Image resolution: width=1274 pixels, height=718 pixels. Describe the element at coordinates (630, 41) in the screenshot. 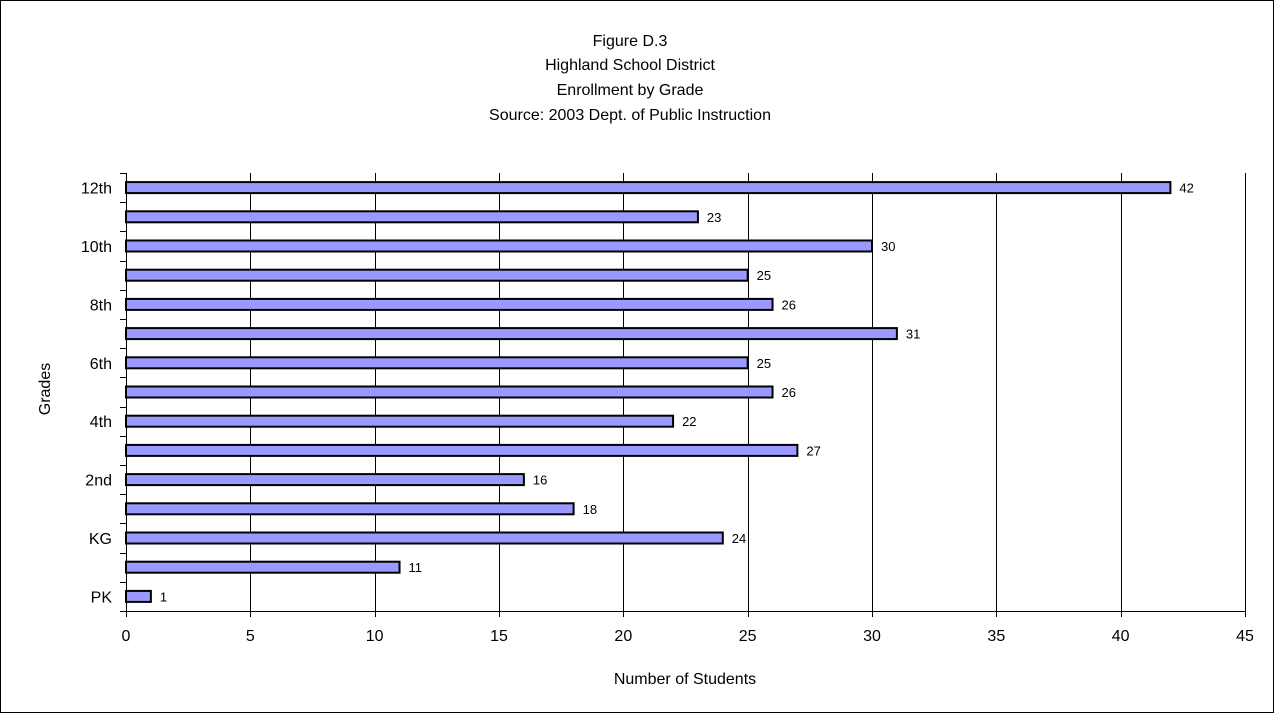

I see `title-line-1: Figure D.3` at that location.